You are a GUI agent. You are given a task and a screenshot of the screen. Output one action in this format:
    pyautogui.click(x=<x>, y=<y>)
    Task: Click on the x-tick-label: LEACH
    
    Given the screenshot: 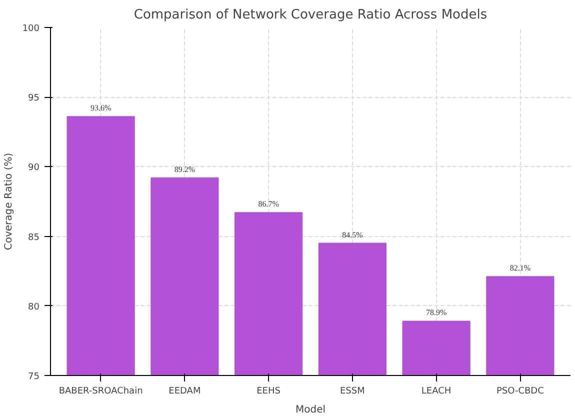 What is the action you would take?
    pyautogui.click(x=436, y=391)
    